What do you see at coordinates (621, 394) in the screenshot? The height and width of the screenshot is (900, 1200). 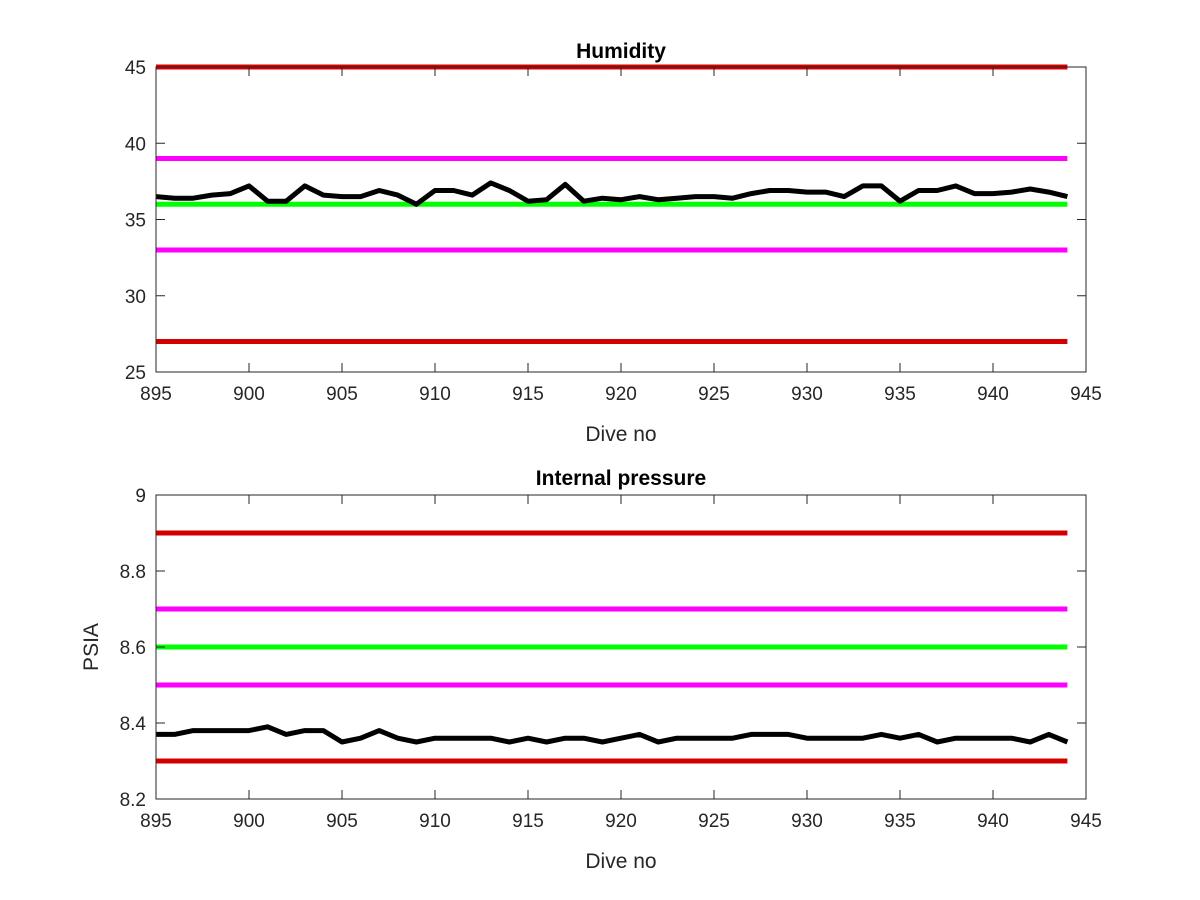 I see `humidity-x-tick-label: 920` at bounding box center [621, 394].